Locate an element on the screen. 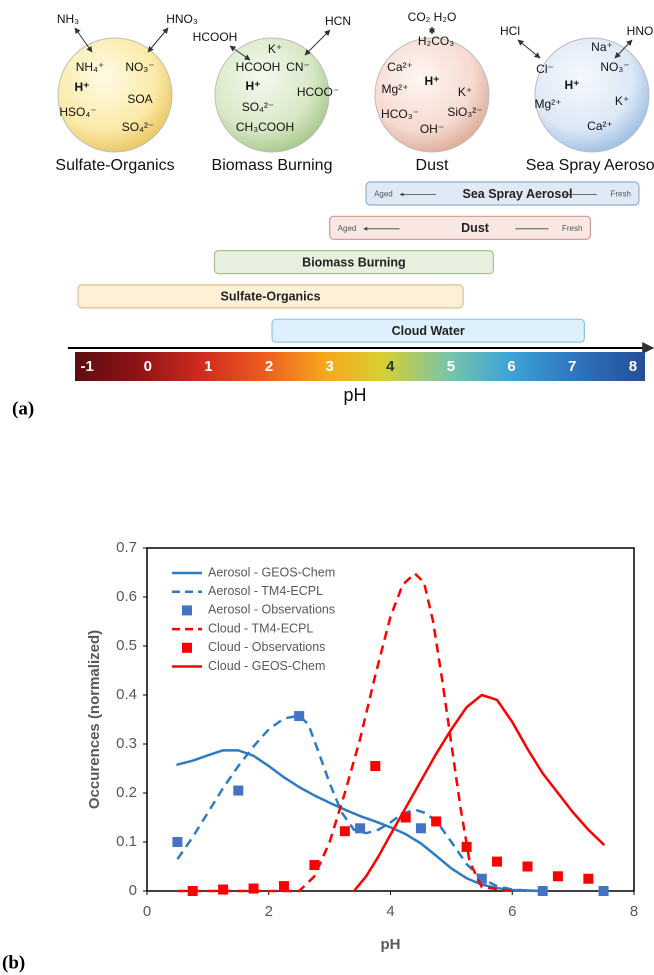 Image resolution: width=654 pixels, height=975 pixels. ion-label: HCO₃⁻ is located at coordinates (400, 114).